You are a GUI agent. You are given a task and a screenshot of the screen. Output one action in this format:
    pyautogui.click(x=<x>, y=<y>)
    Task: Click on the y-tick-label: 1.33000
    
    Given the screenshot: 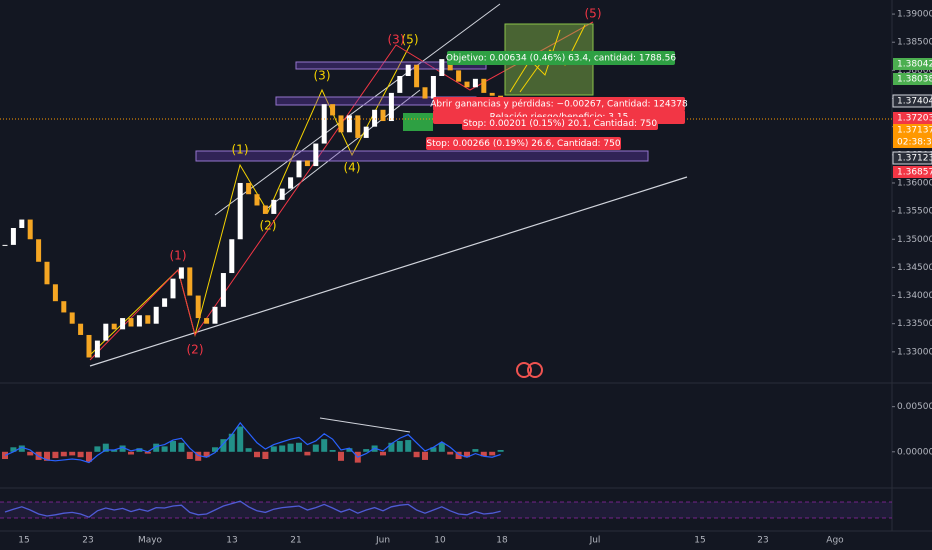 What is the action you would take?
    pyautogui.click(x=914, y=352)
    